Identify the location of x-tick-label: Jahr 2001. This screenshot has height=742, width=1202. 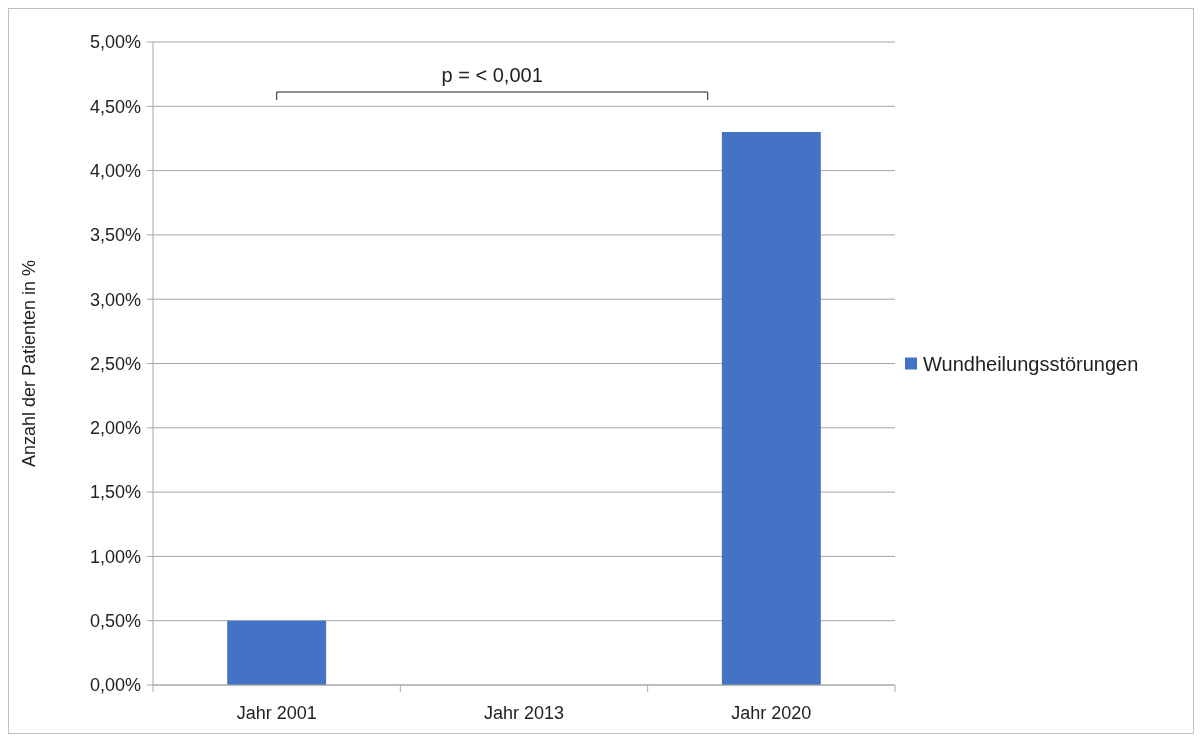
(276, 713).